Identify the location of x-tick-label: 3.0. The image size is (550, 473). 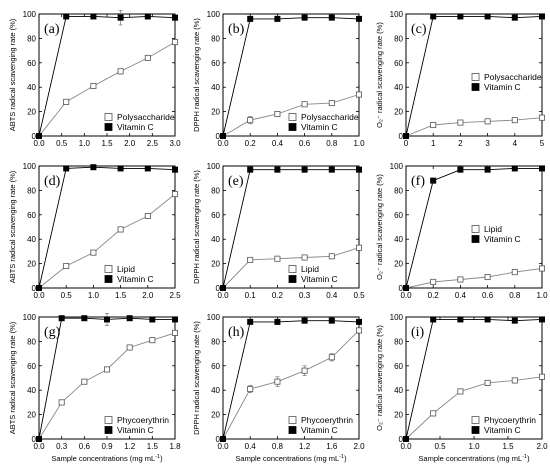
(175, 143).